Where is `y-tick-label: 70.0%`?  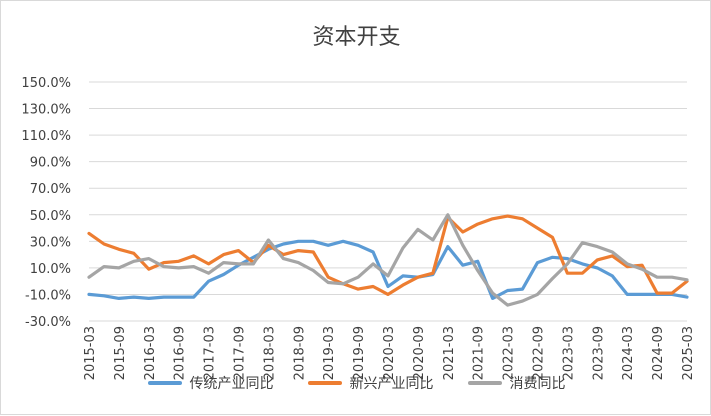 y-tick-label: 70.0% is located at coordinates (50, 189).